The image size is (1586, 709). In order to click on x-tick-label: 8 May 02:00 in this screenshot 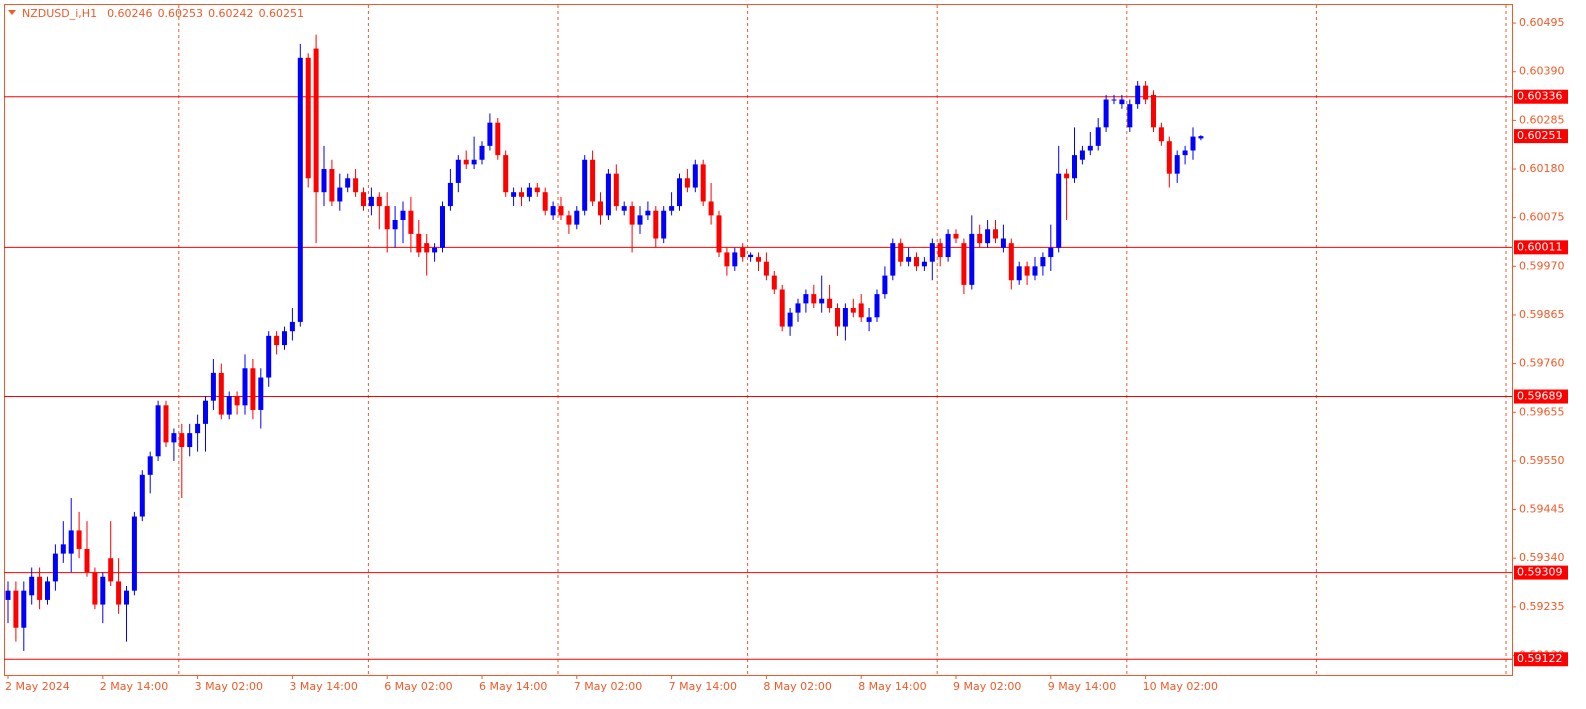, I will do `click(797, 686)`.